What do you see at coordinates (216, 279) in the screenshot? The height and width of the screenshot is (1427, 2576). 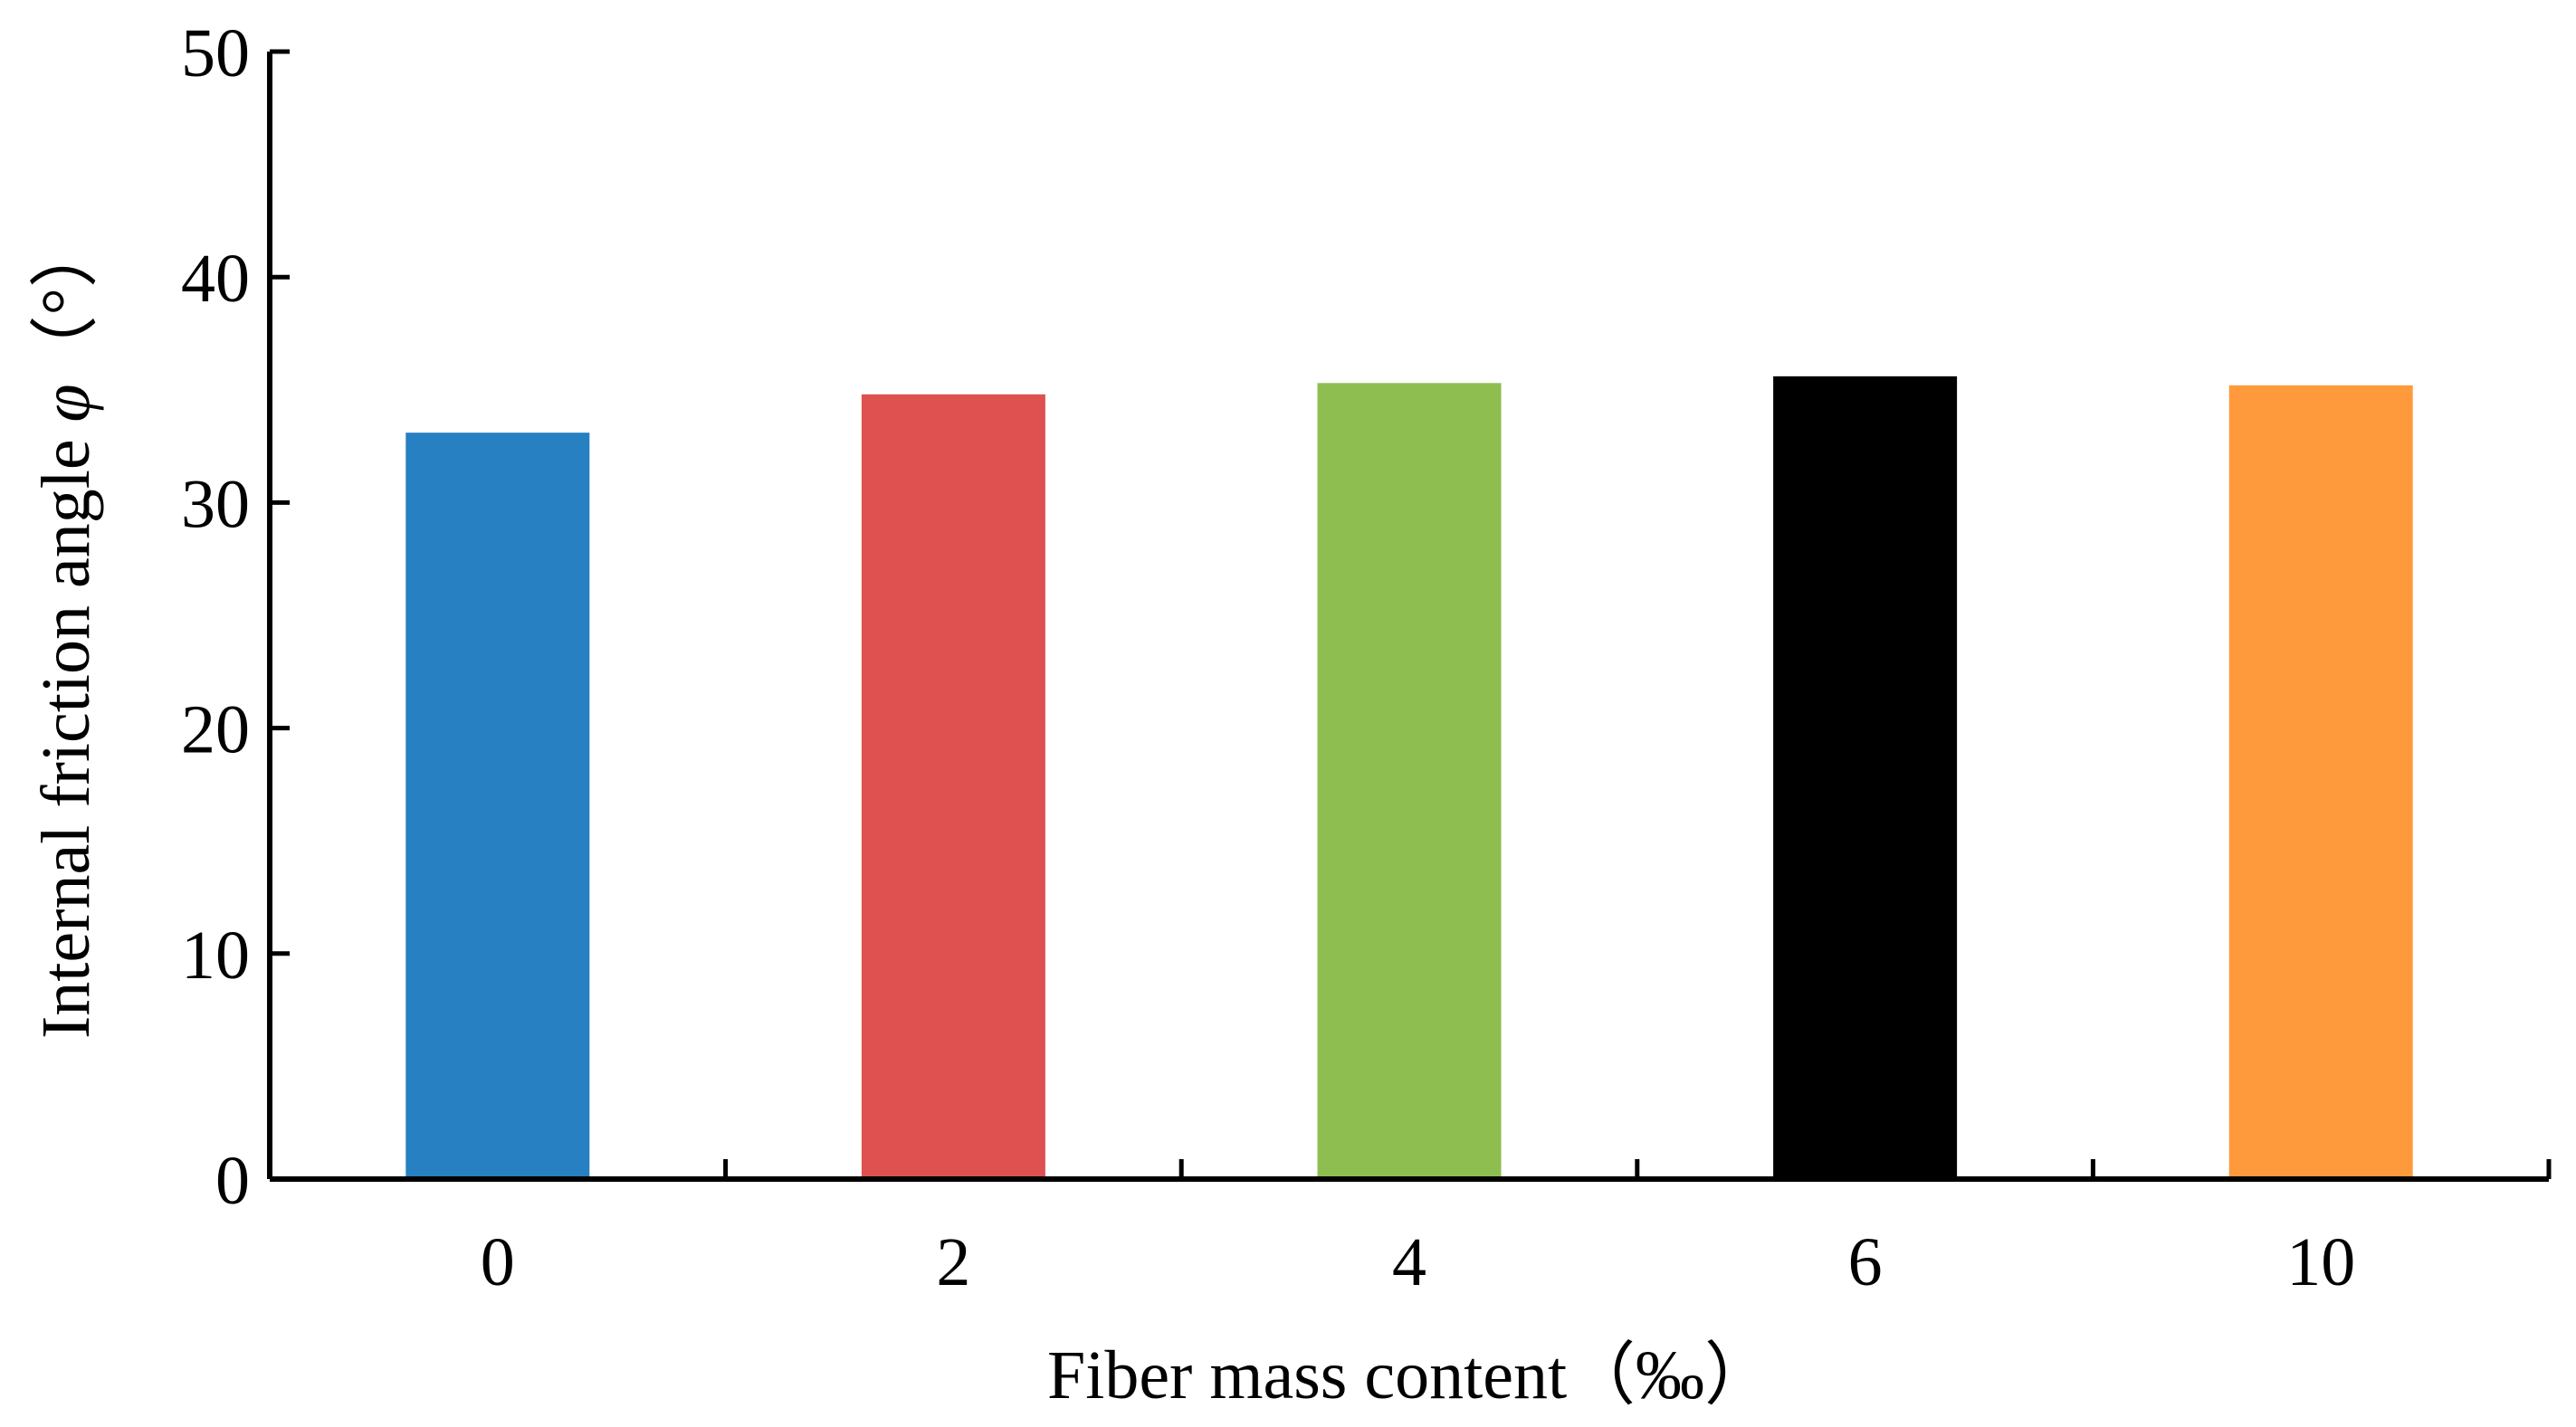 I see `y-tick-label-40: 40` at bounding box center [216, 279].